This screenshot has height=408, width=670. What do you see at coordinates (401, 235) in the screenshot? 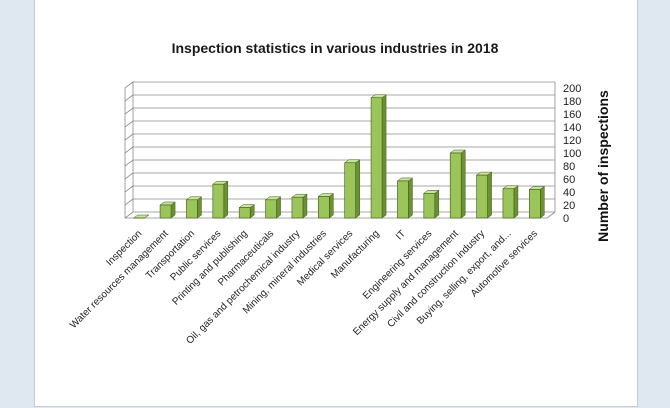
I see `x-tick-label: IT` at bounding box center [401, 235].